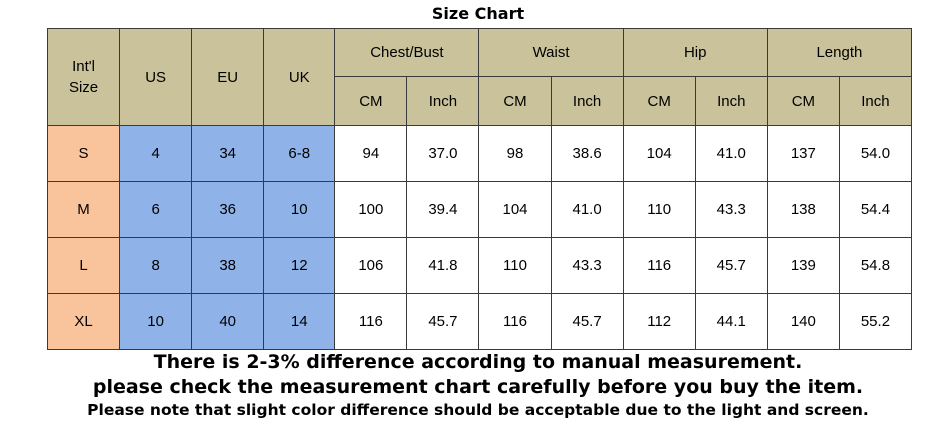  What do you see at coordinates (731, 209) in the screenshot?
I see `hip-inch-cell: 43.3` at bounding box center [731, 209].